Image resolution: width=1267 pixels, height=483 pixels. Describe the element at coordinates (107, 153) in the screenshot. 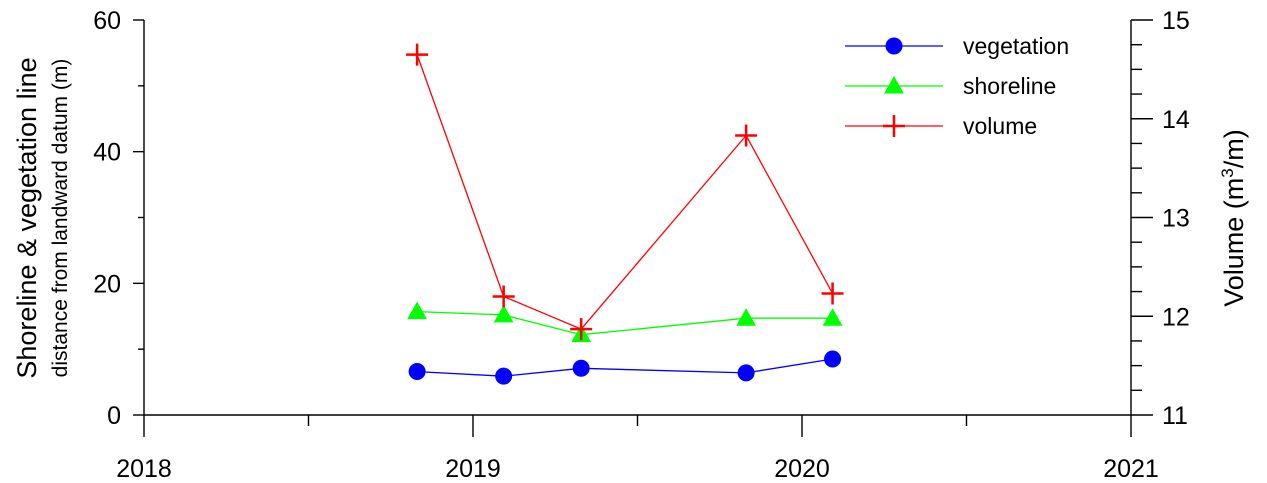

I see `y-left-tick-label-40: 40` at that location.